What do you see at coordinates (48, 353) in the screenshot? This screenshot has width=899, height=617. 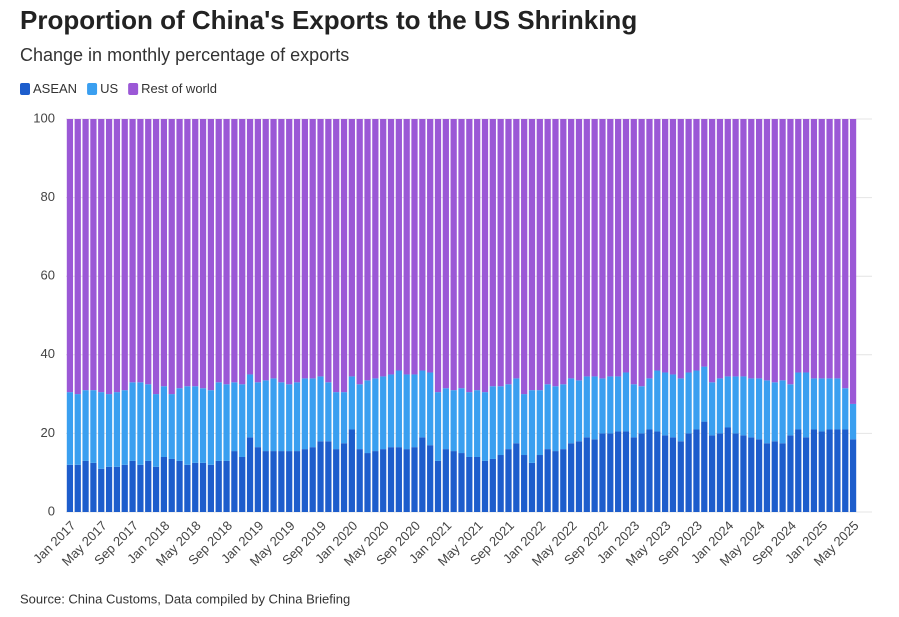 I see `y-tick-label: 40` at bounding box center [48, 353].